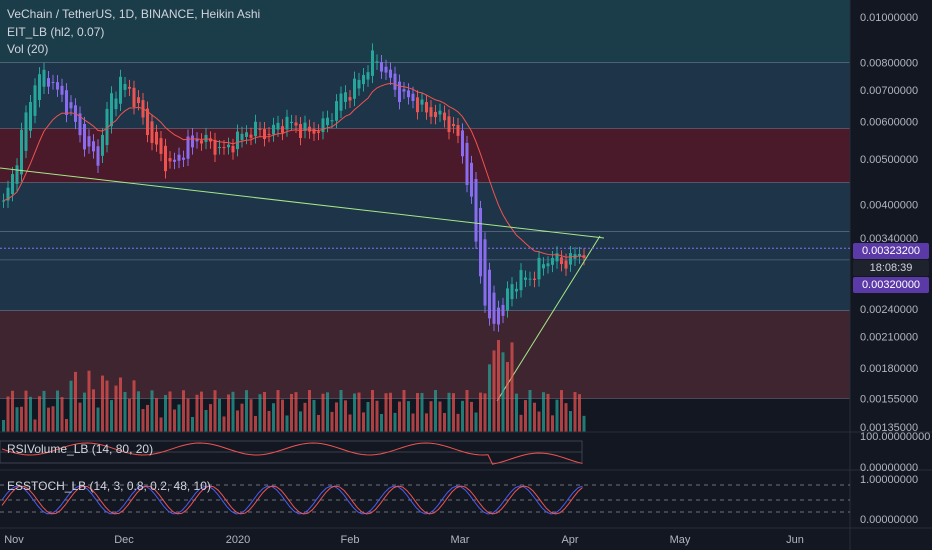  I want to click on stoch-line, so click(292, 500).